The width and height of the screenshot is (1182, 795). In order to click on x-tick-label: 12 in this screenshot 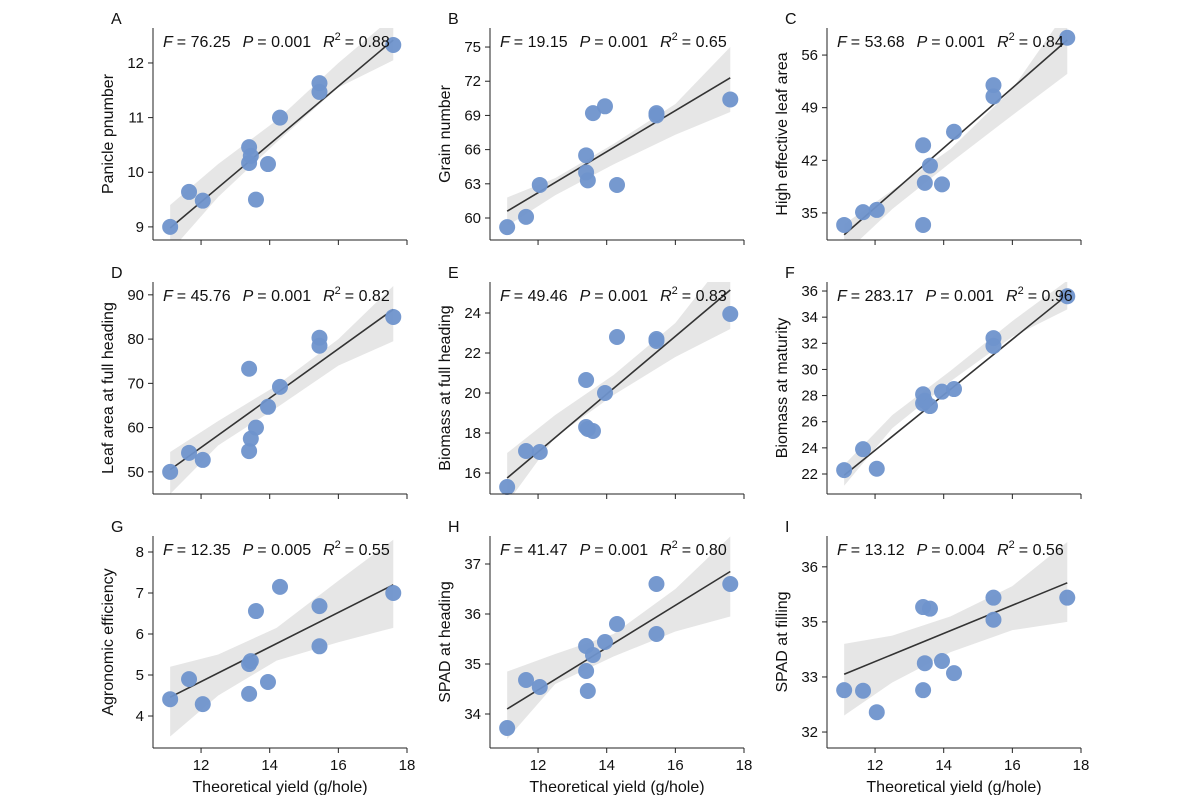, I will do `click(538, 765)`.